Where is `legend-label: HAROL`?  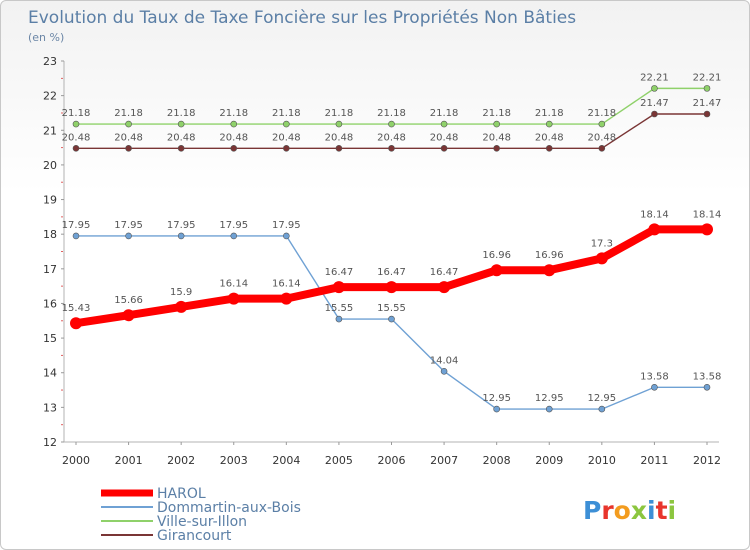 legend-label: HAROL is located at coordinates (181, 494).